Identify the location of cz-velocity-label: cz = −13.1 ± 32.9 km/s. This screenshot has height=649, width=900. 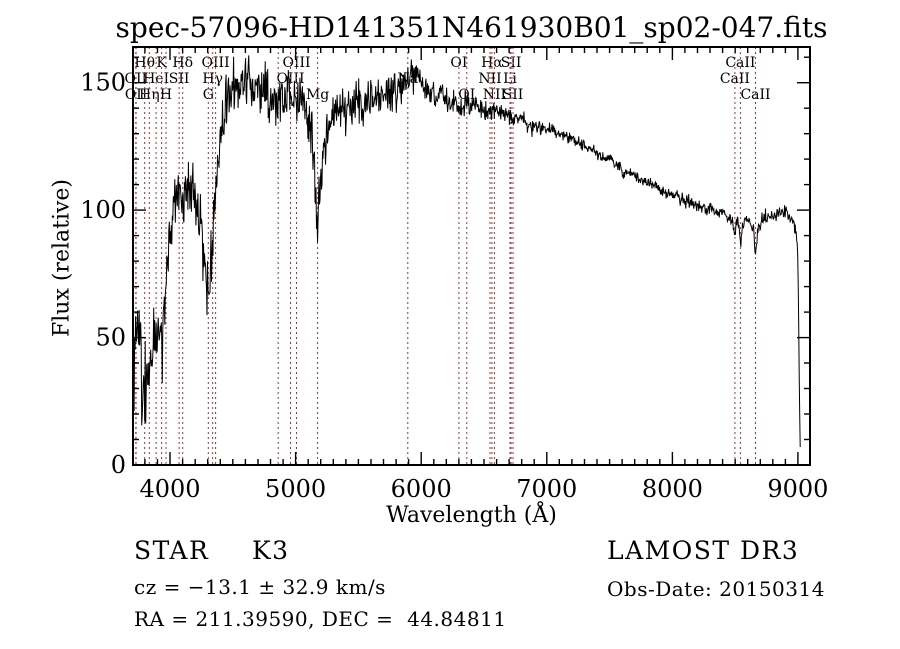
(260, 587).